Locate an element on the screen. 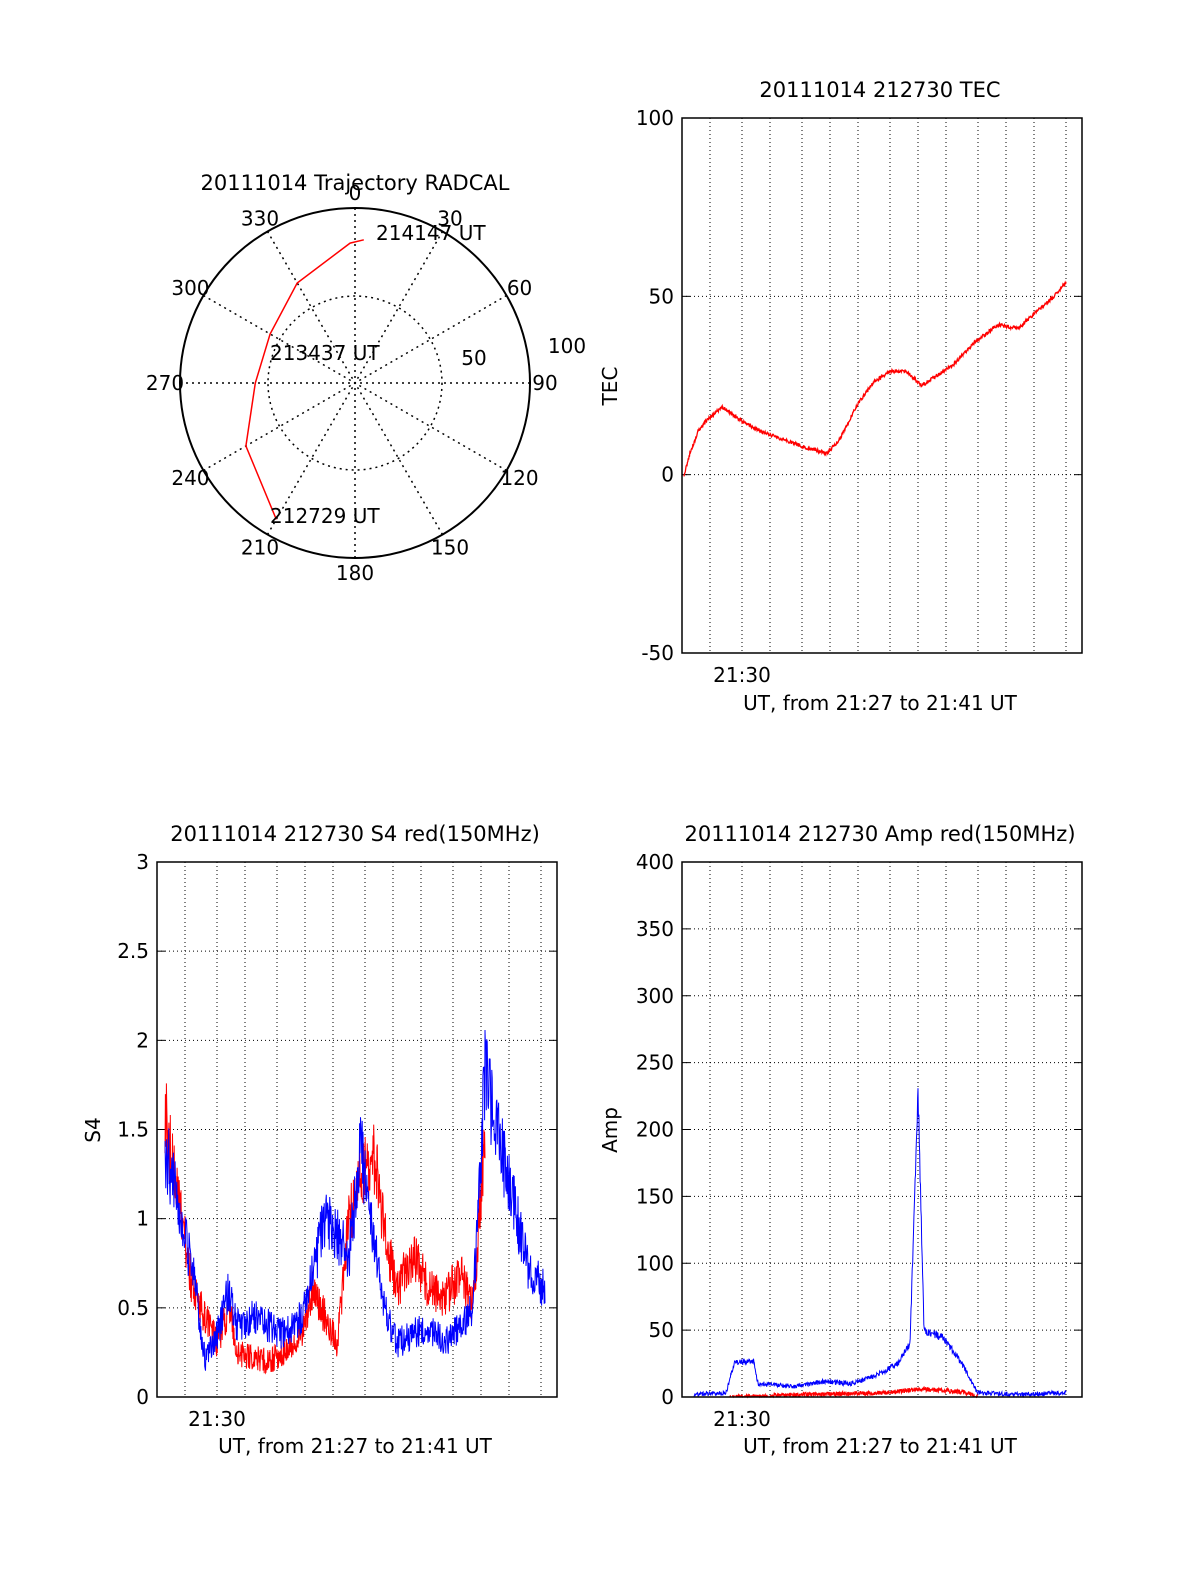  amp-ytick-label-8: 0 is located at coordinates (667, 1397).